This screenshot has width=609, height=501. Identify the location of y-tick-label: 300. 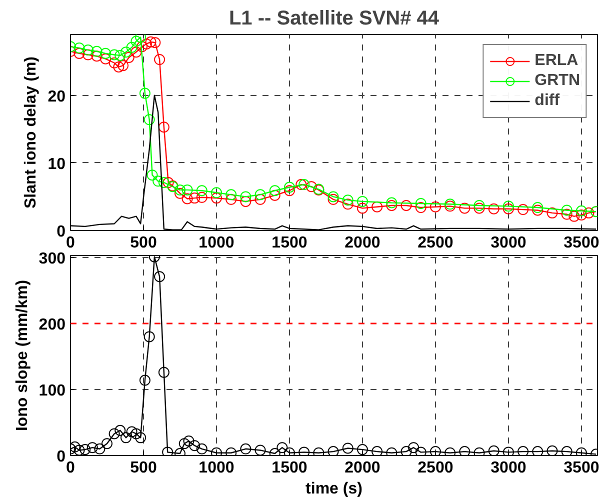
(52, 259).